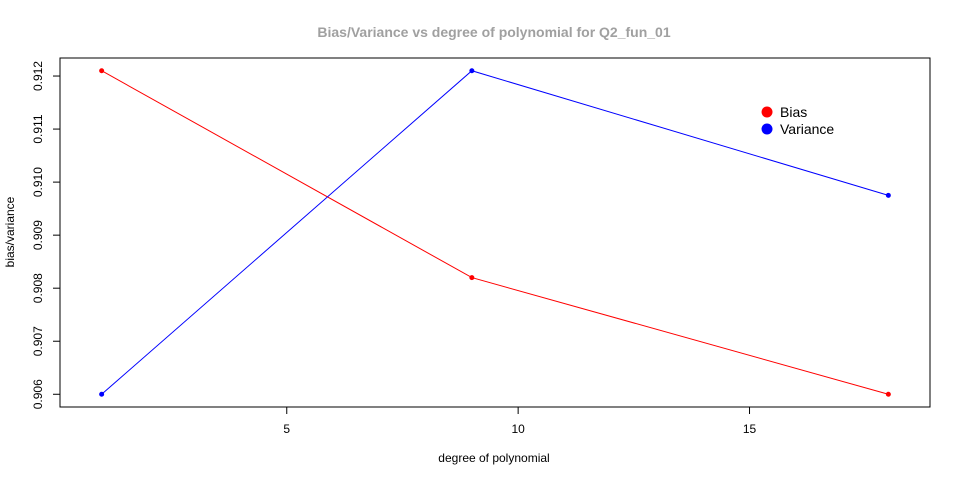 The width and height of the screenshot is (960, 480). Describe the element at coordinates (38, 128) in the screenshot. I see `y-tick-label: 0.911` at that location.